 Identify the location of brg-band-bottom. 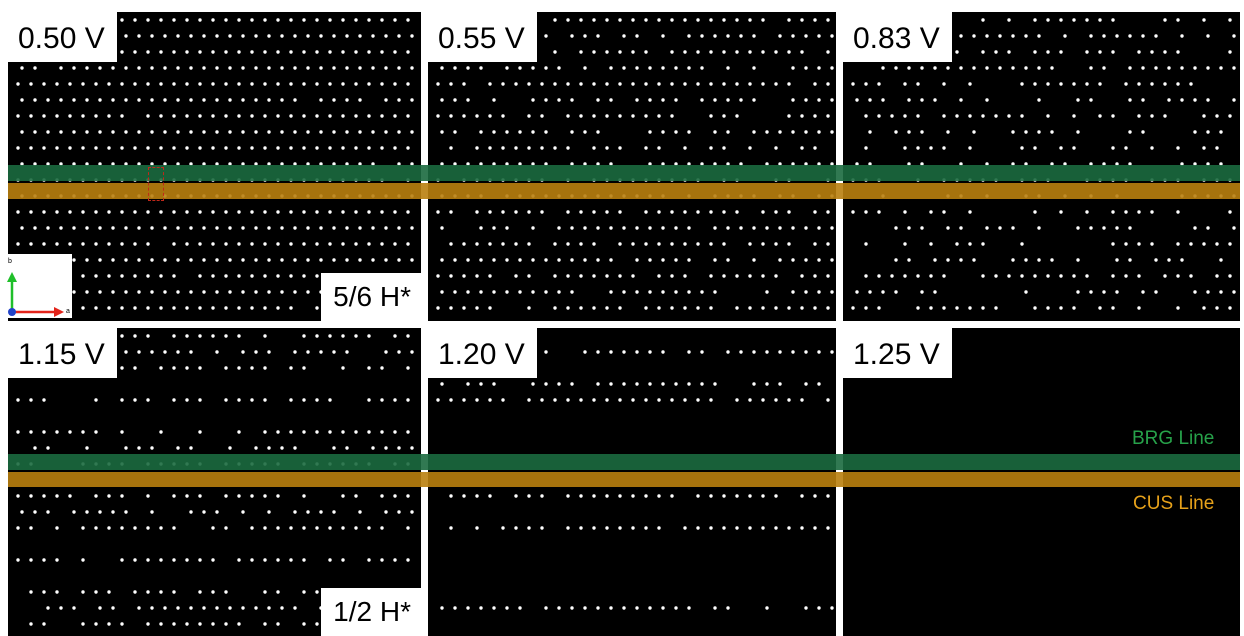
(624, 462).